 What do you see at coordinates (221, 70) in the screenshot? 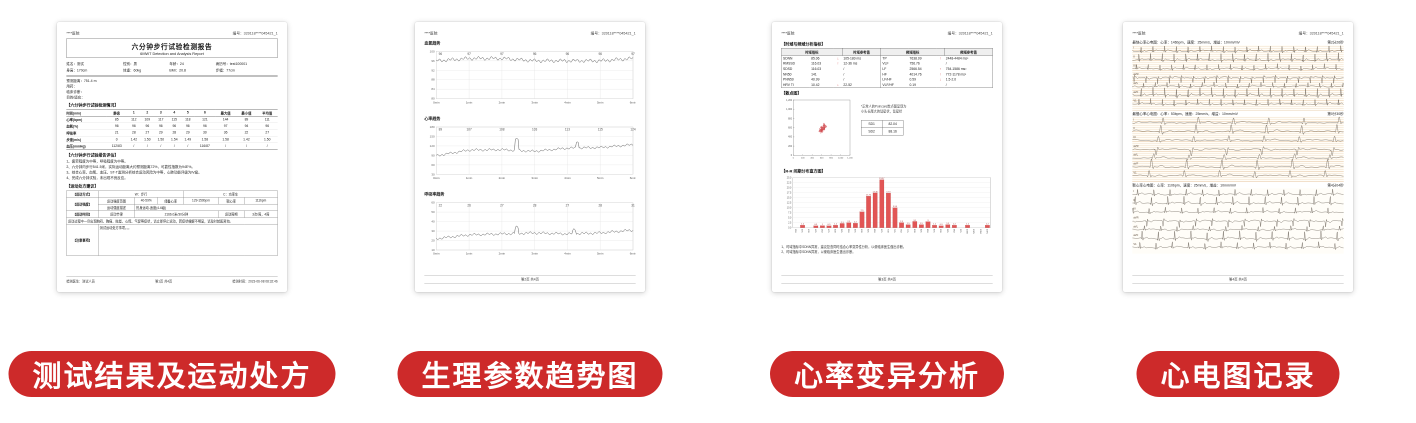
I see `info-label: 步幅：` at bounding box center [221, 70].